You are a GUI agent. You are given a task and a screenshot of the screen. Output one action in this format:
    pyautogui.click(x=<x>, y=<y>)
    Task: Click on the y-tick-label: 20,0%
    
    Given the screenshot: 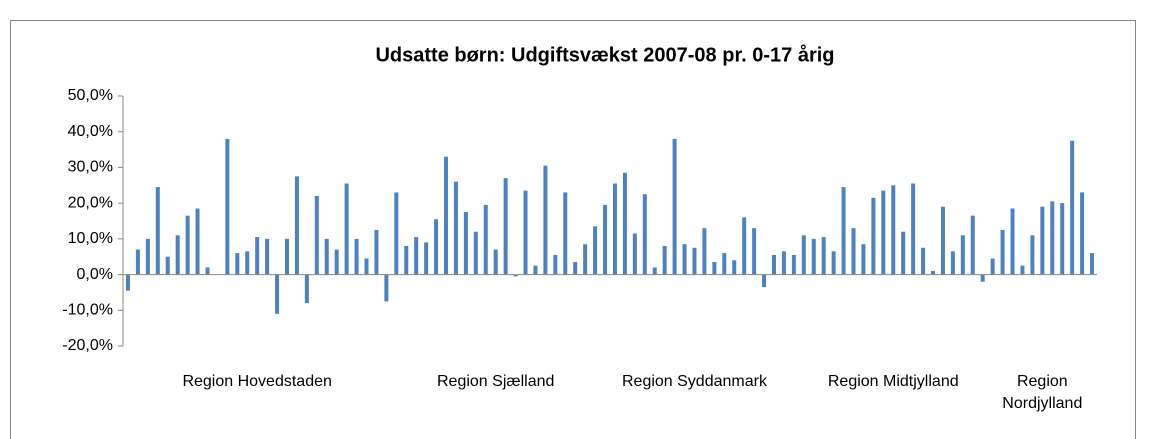 What is the action you would take?
    pyautogui.click(x=90, y=202)
    